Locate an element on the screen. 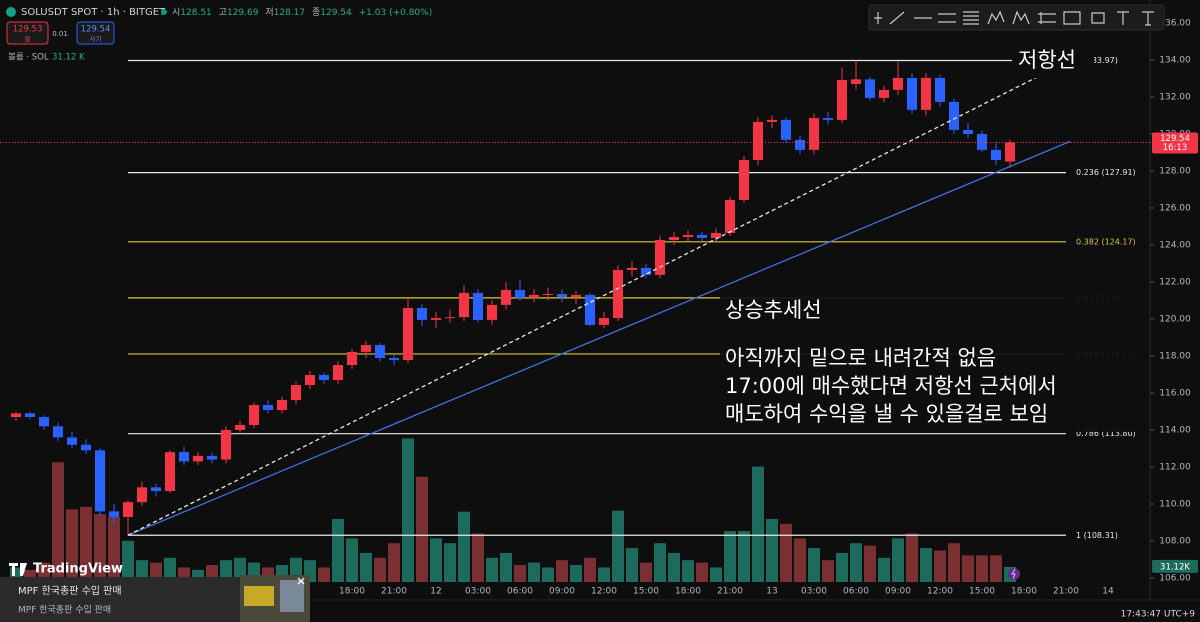 The height and width of the screenshot is (622, 1200). y-tick-label: 134.00 is located at coordinates (1175, 60).